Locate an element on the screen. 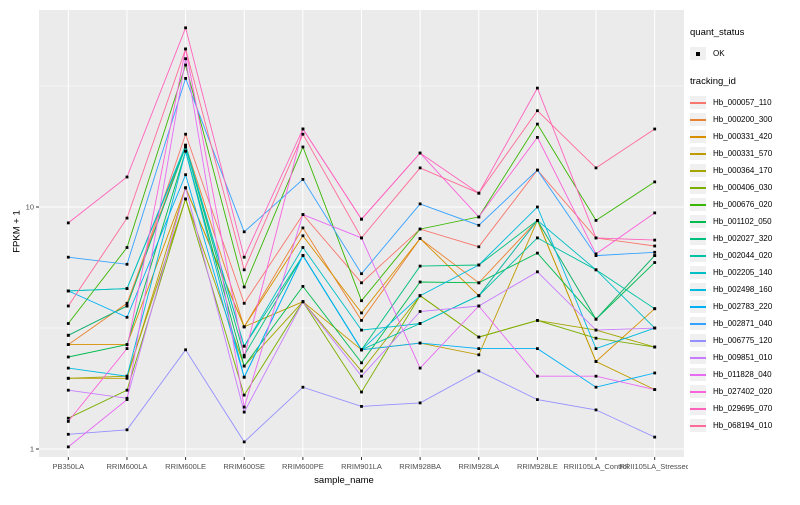 The width and height of the screenshot is (800, 505). legend-item-label: Hb_002498_160 is located at coordinates (743, 289).